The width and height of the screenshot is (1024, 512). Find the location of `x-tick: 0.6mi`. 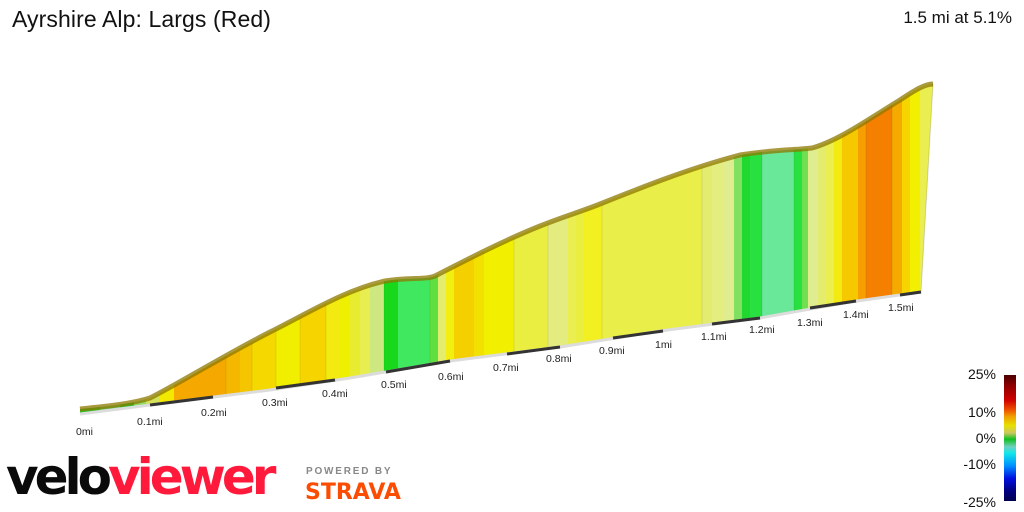

x-tick: 0.6mi is located at coordinates (451, 377).